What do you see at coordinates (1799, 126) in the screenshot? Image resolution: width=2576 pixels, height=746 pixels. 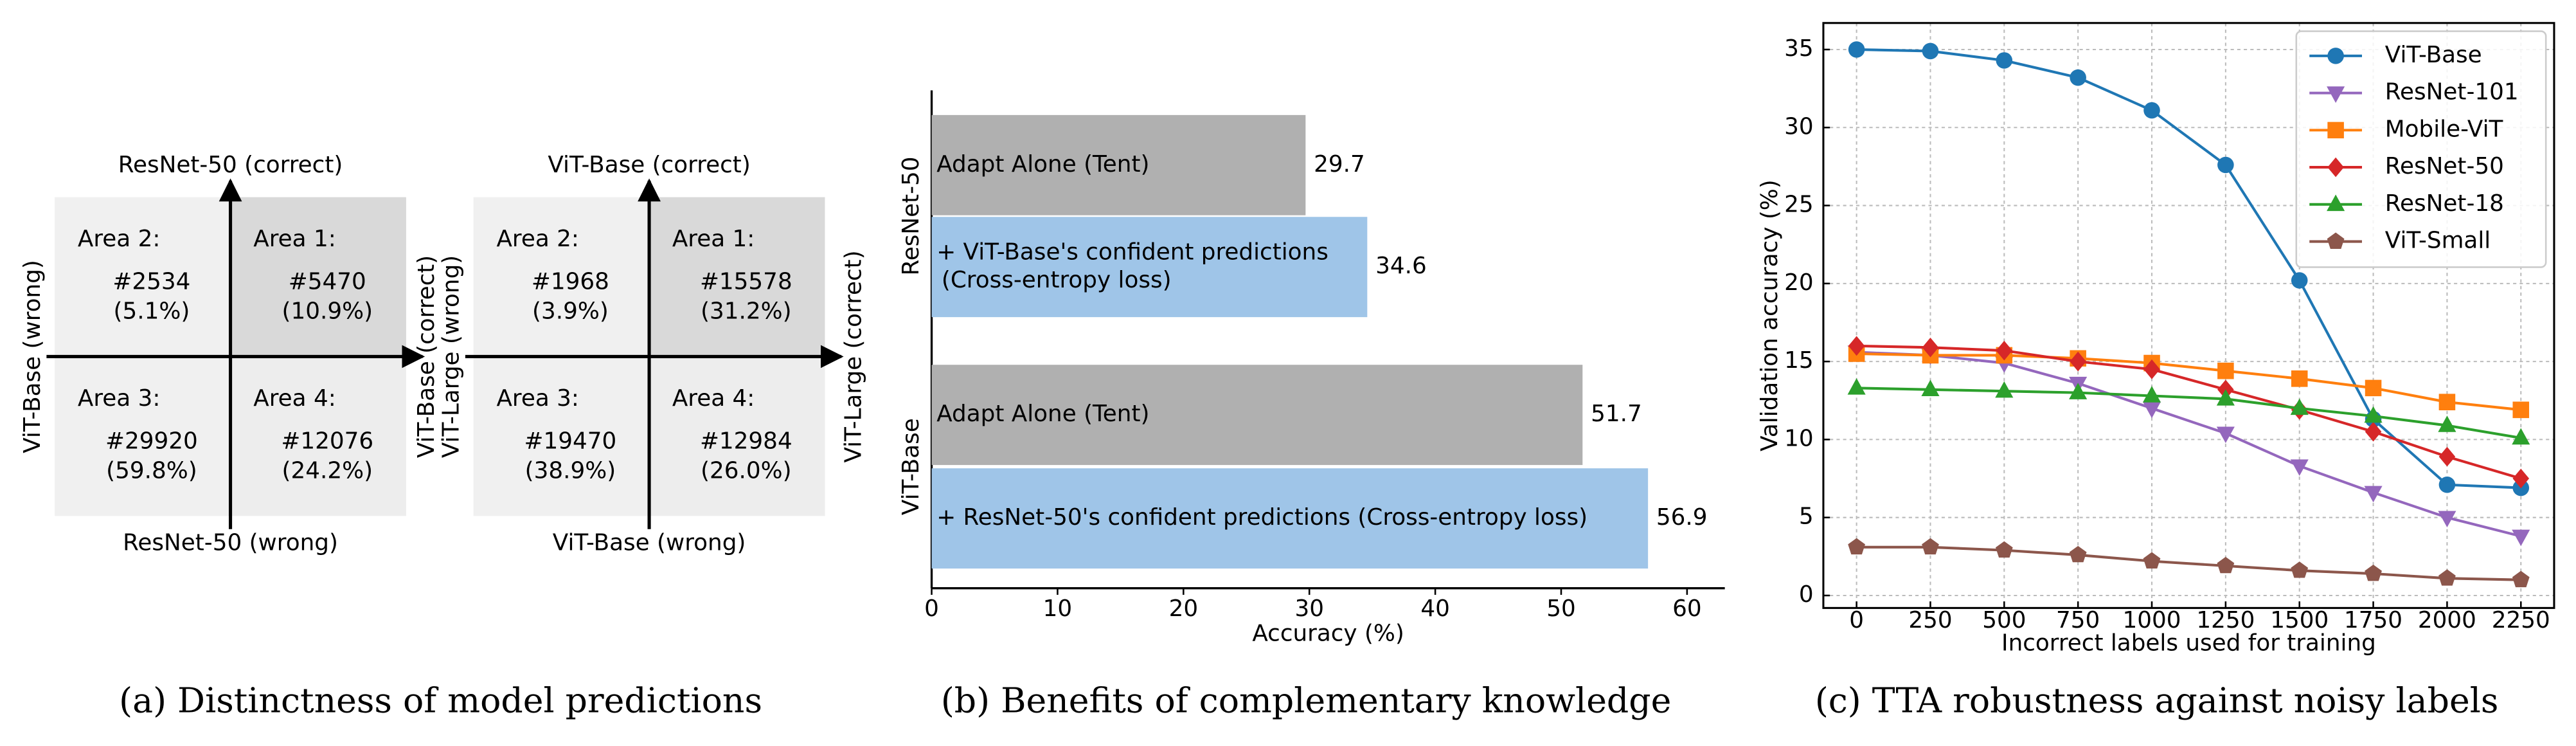 I see `y-tick-label: 30` at bounding box center [1799, 126].